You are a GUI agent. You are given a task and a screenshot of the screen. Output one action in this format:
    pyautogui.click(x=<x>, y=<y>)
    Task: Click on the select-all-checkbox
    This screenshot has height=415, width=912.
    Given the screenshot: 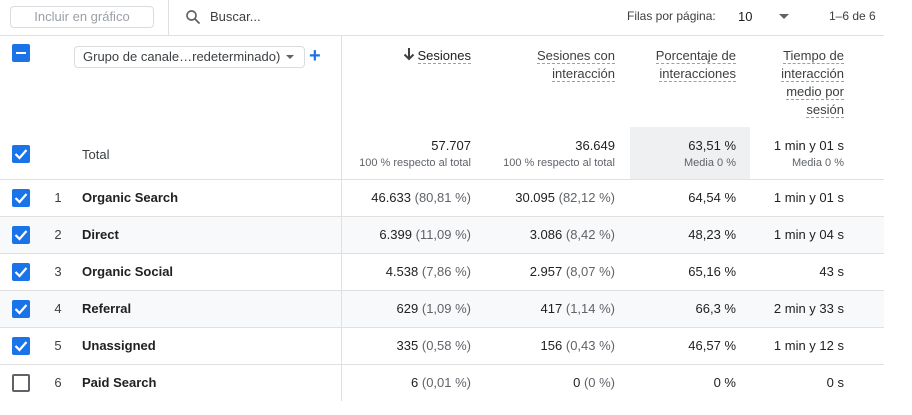 What is the action you would take?
    pyautogui.click(x=21, y=53)
    